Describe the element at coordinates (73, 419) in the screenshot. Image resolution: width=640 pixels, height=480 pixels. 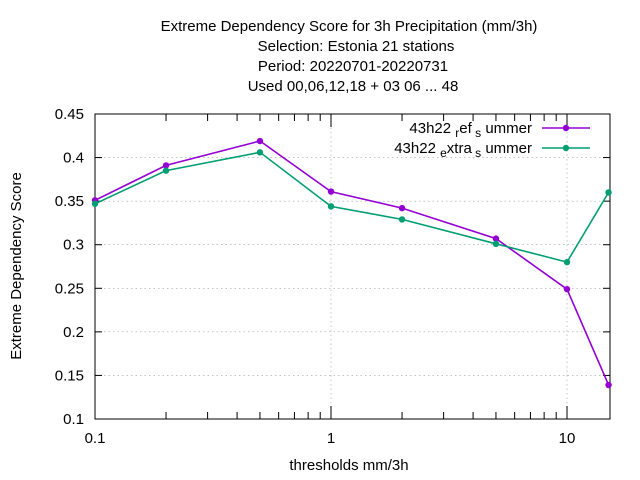
I see `y-tick-label: 0.1` at that location.